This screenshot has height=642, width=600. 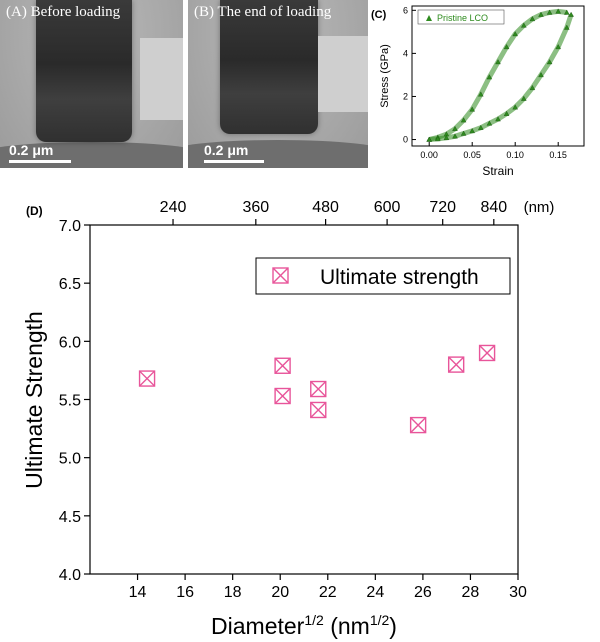 I want to click on y-tick-label: 5.5, so click(x=70, y=401).